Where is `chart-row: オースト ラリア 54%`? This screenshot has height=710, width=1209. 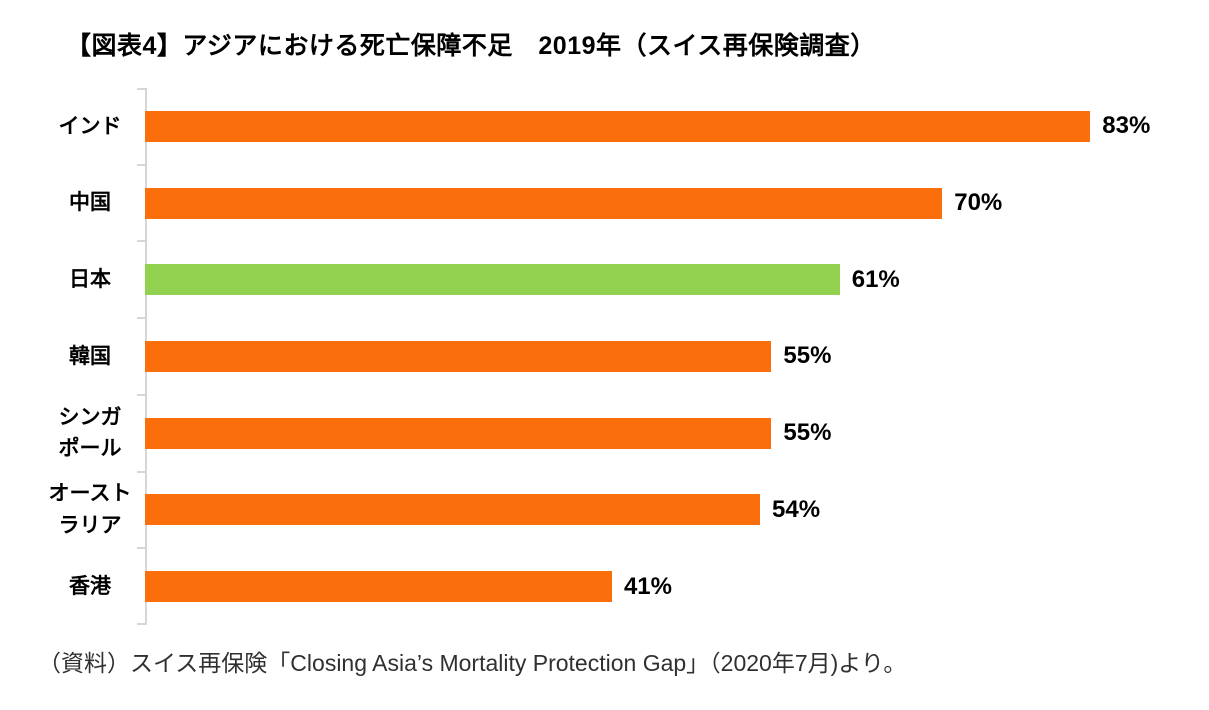 chart-row: オースト ラリア 54% is located at coordinates (602, 510).